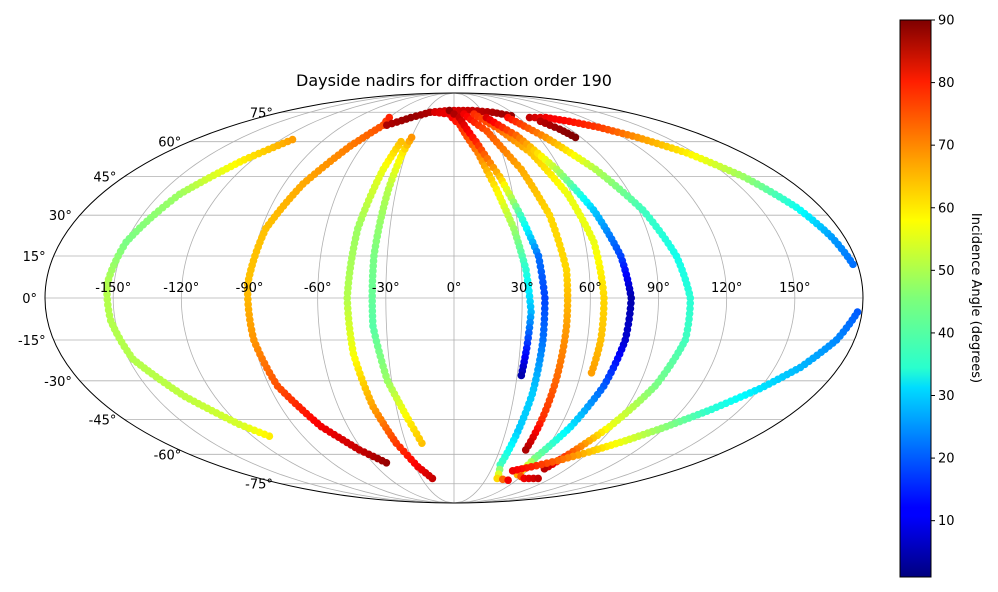  What do you see at coordinates (261, 113) in the screenshot?
I see `latitude-tick-label: 75°` at bounding box center [261, 113].